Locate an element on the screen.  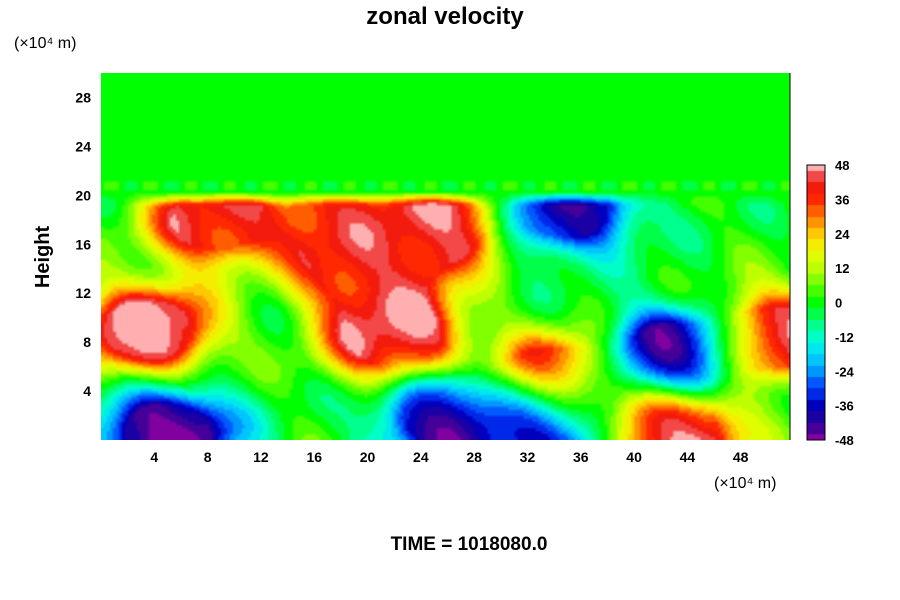
x-tick-label: 24 is located at coordinates (421, 457).